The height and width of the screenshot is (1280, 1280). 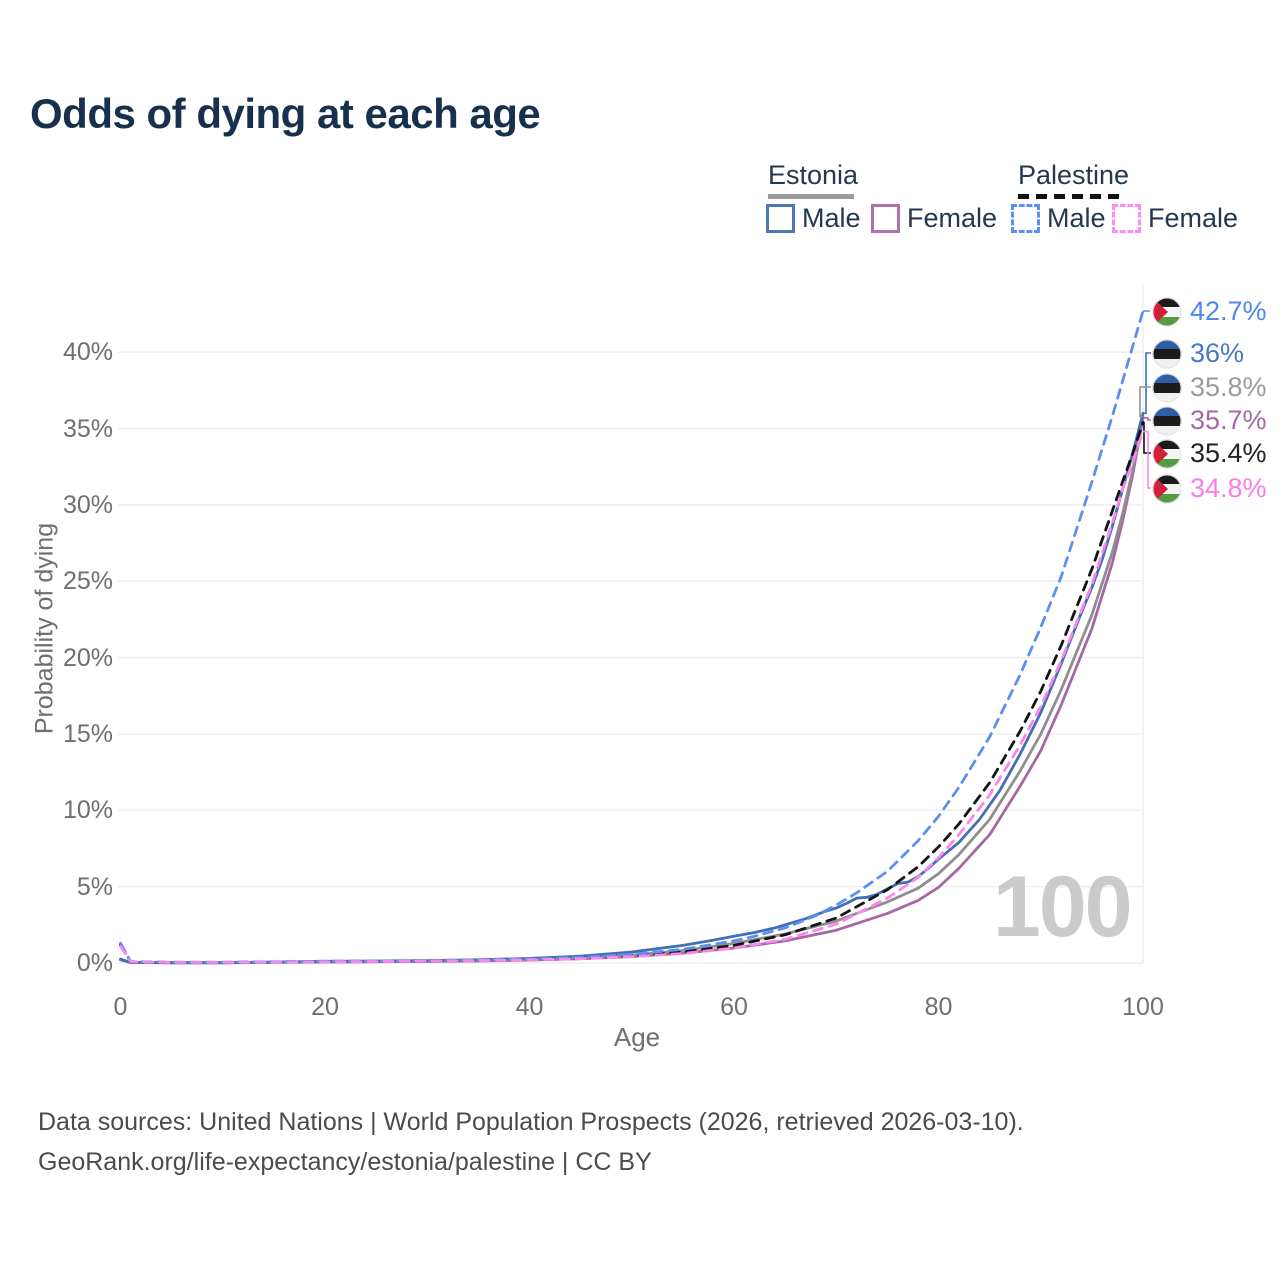 I want to click on x-tick-label: 60, so click(x=734, y=1007).